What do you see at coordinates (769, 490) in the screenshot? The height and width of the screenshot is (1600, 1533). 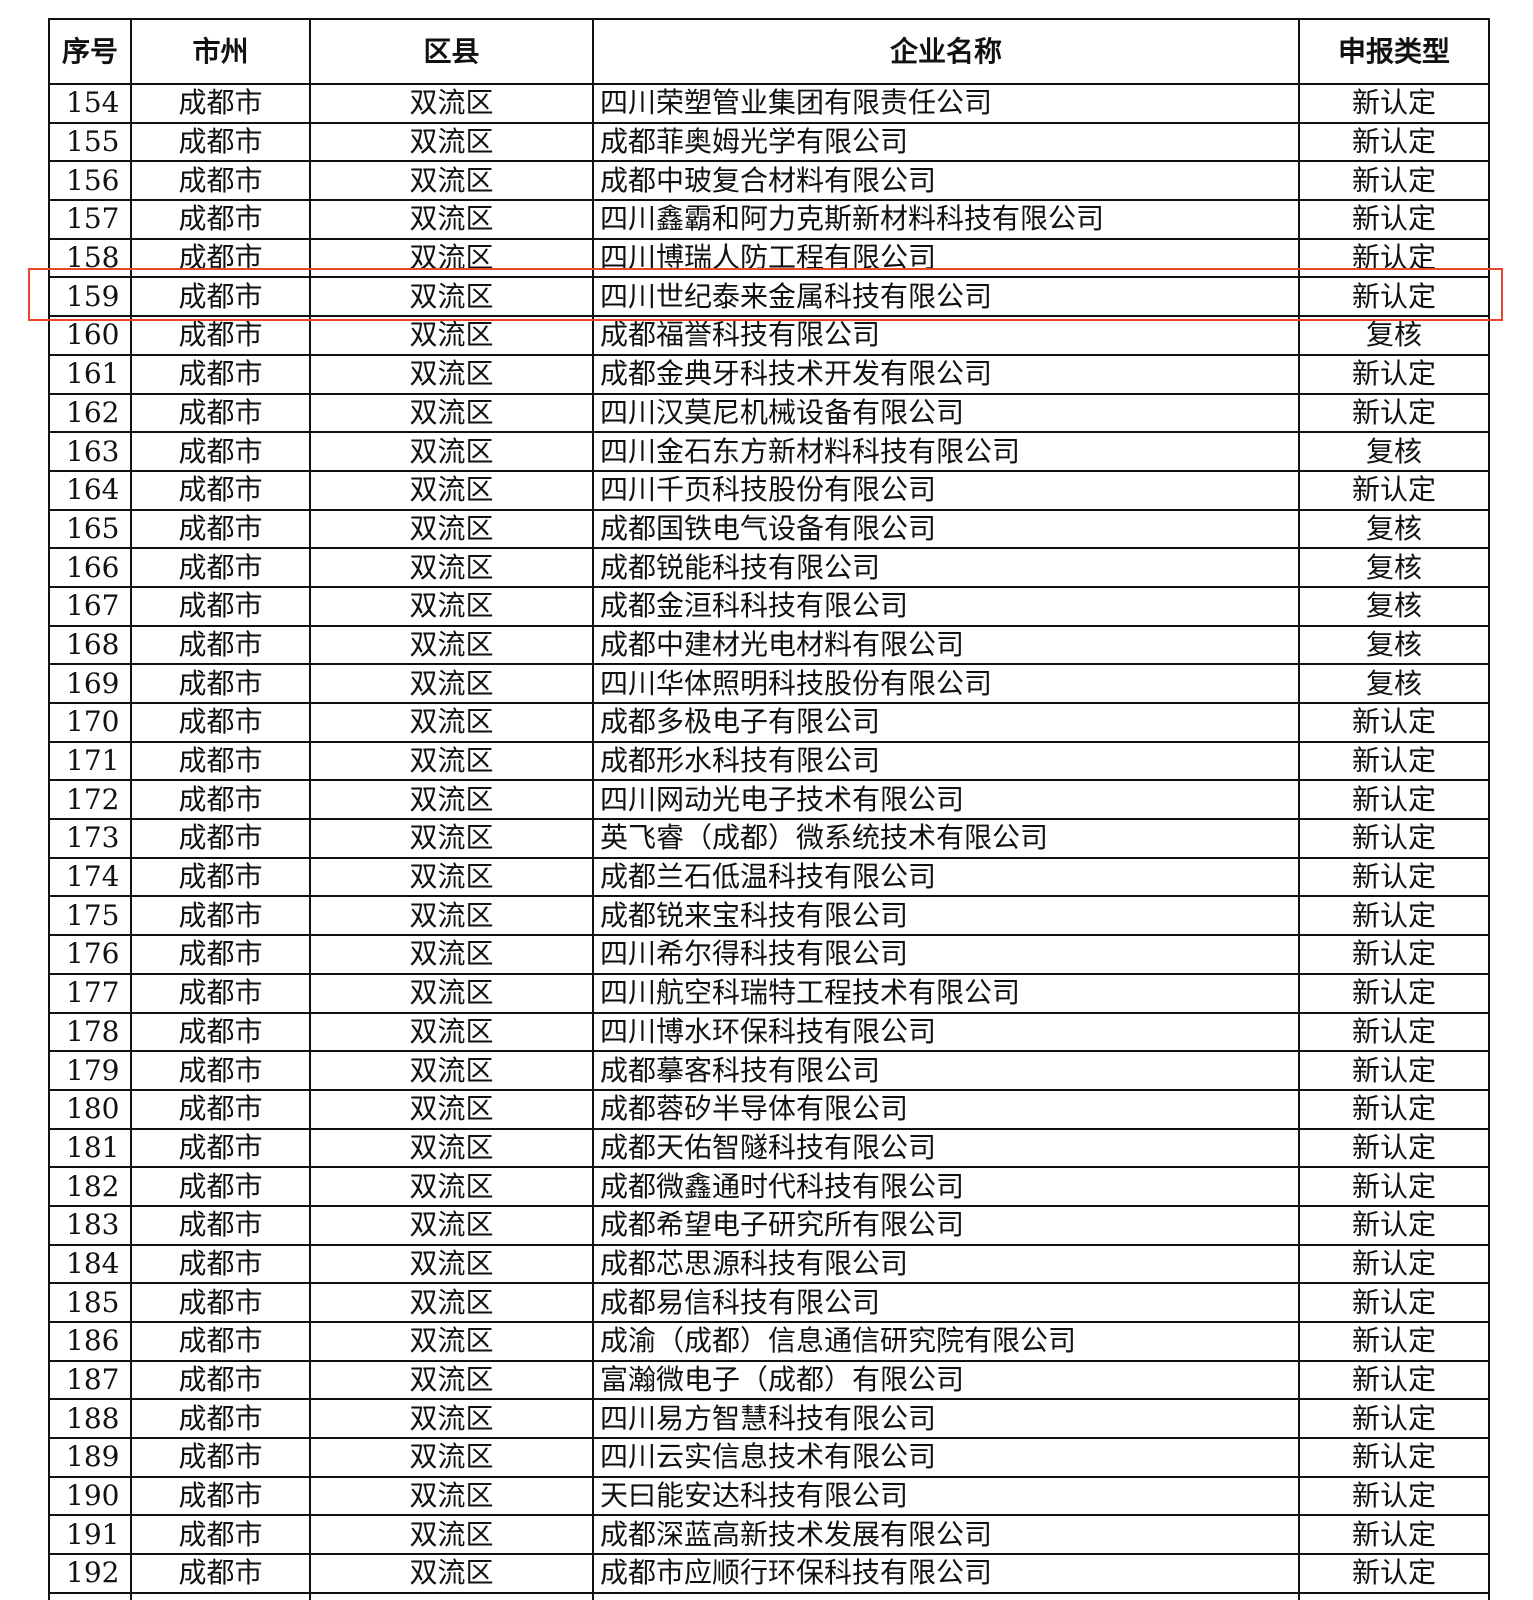 I see `table-row: 164 成都市 双流区 四川千页科技股份有限公司 新认定` at bounding box center [769, 490].